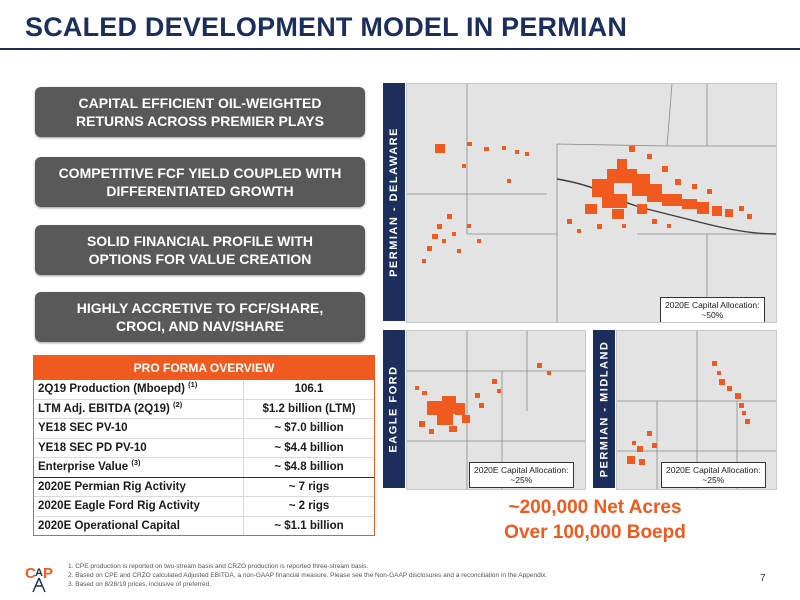 This screenshot has height=600, width=800. I want to click on row-label: YE18 SEC PD PV-10, so click(139, 447).